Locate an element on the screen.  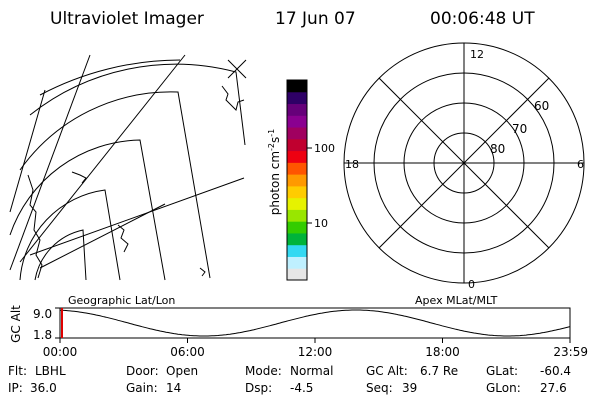
gc-alt-label: GC Alt: is located at coordinates (387, 371).